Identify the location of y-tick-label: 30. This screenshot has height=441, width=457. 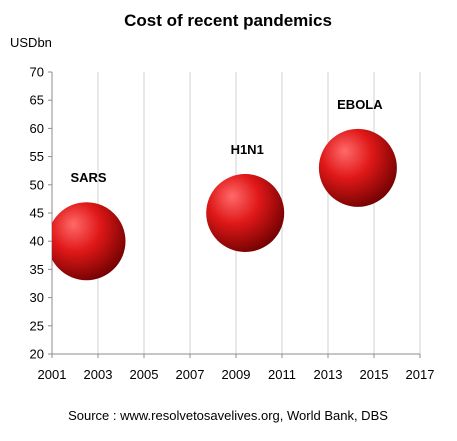
(37, 297).